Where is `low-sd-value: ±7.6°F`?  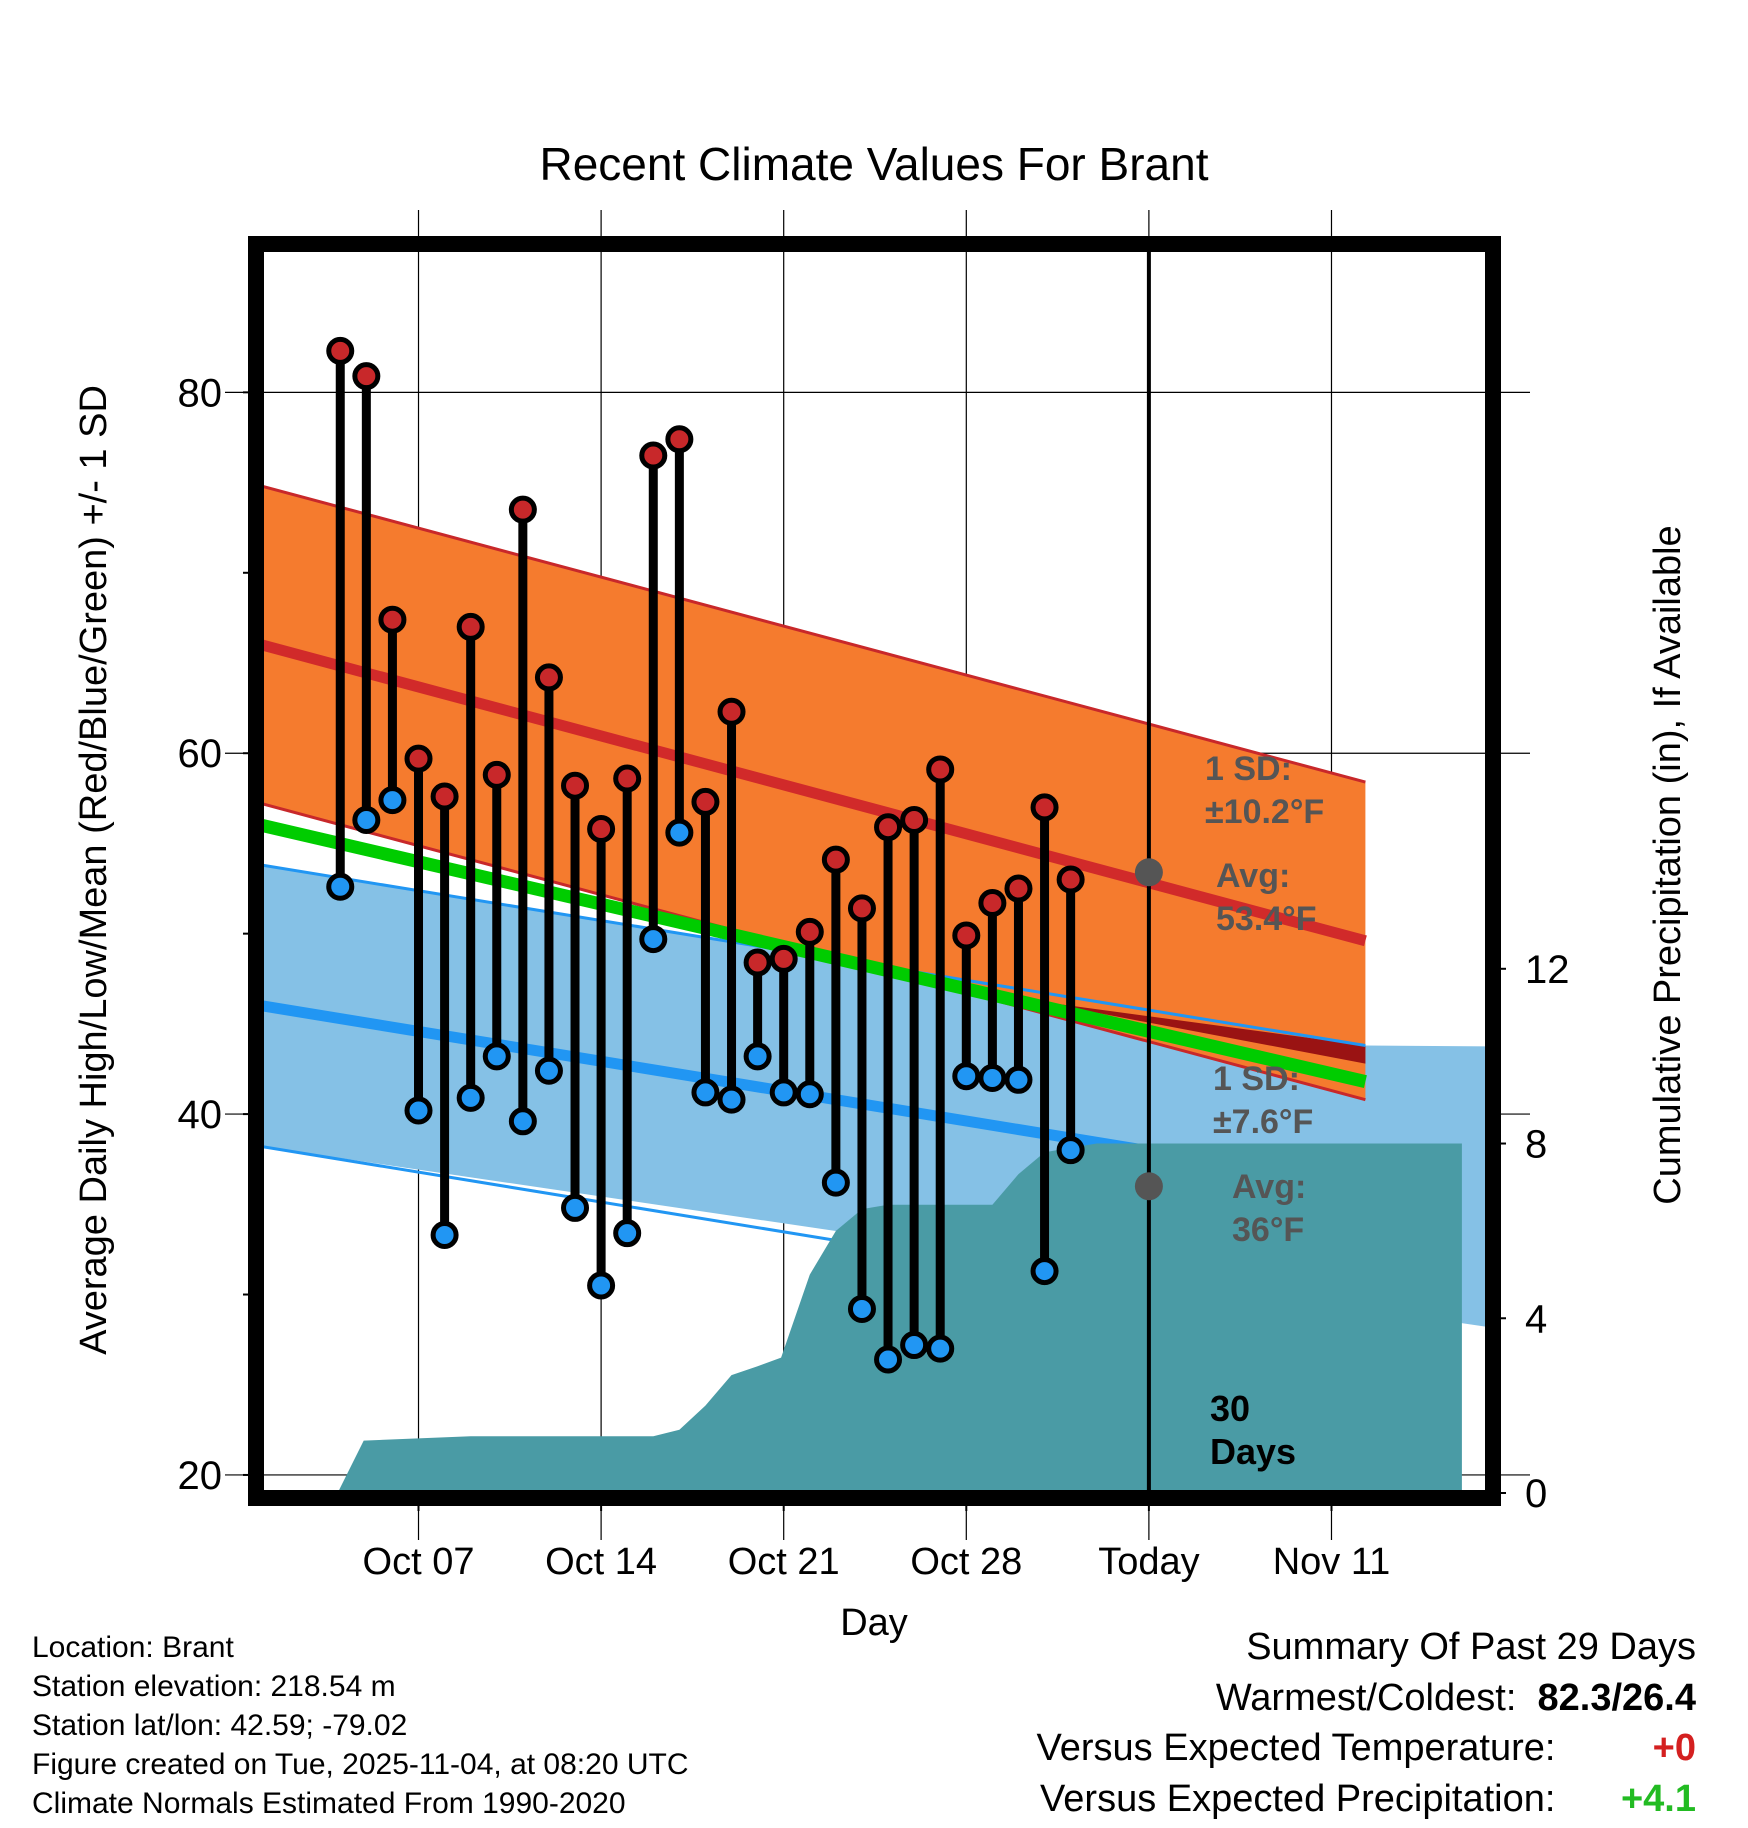
low-sd-value: ±7.6°F is located at coordinates (1263, 1122).